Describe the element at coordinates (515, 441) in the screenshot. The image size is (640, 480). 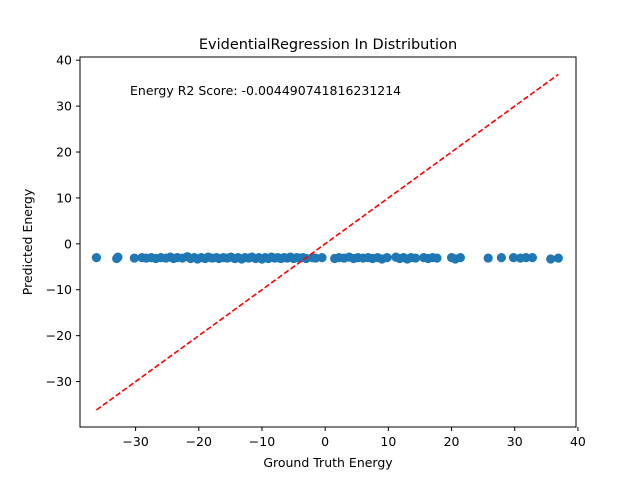
I see `x-tick-label: 30` at that location.